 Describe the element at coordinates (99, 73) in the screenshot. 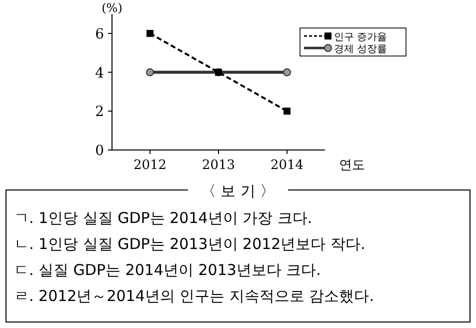

I see `y-tick-label: 4` at that location.